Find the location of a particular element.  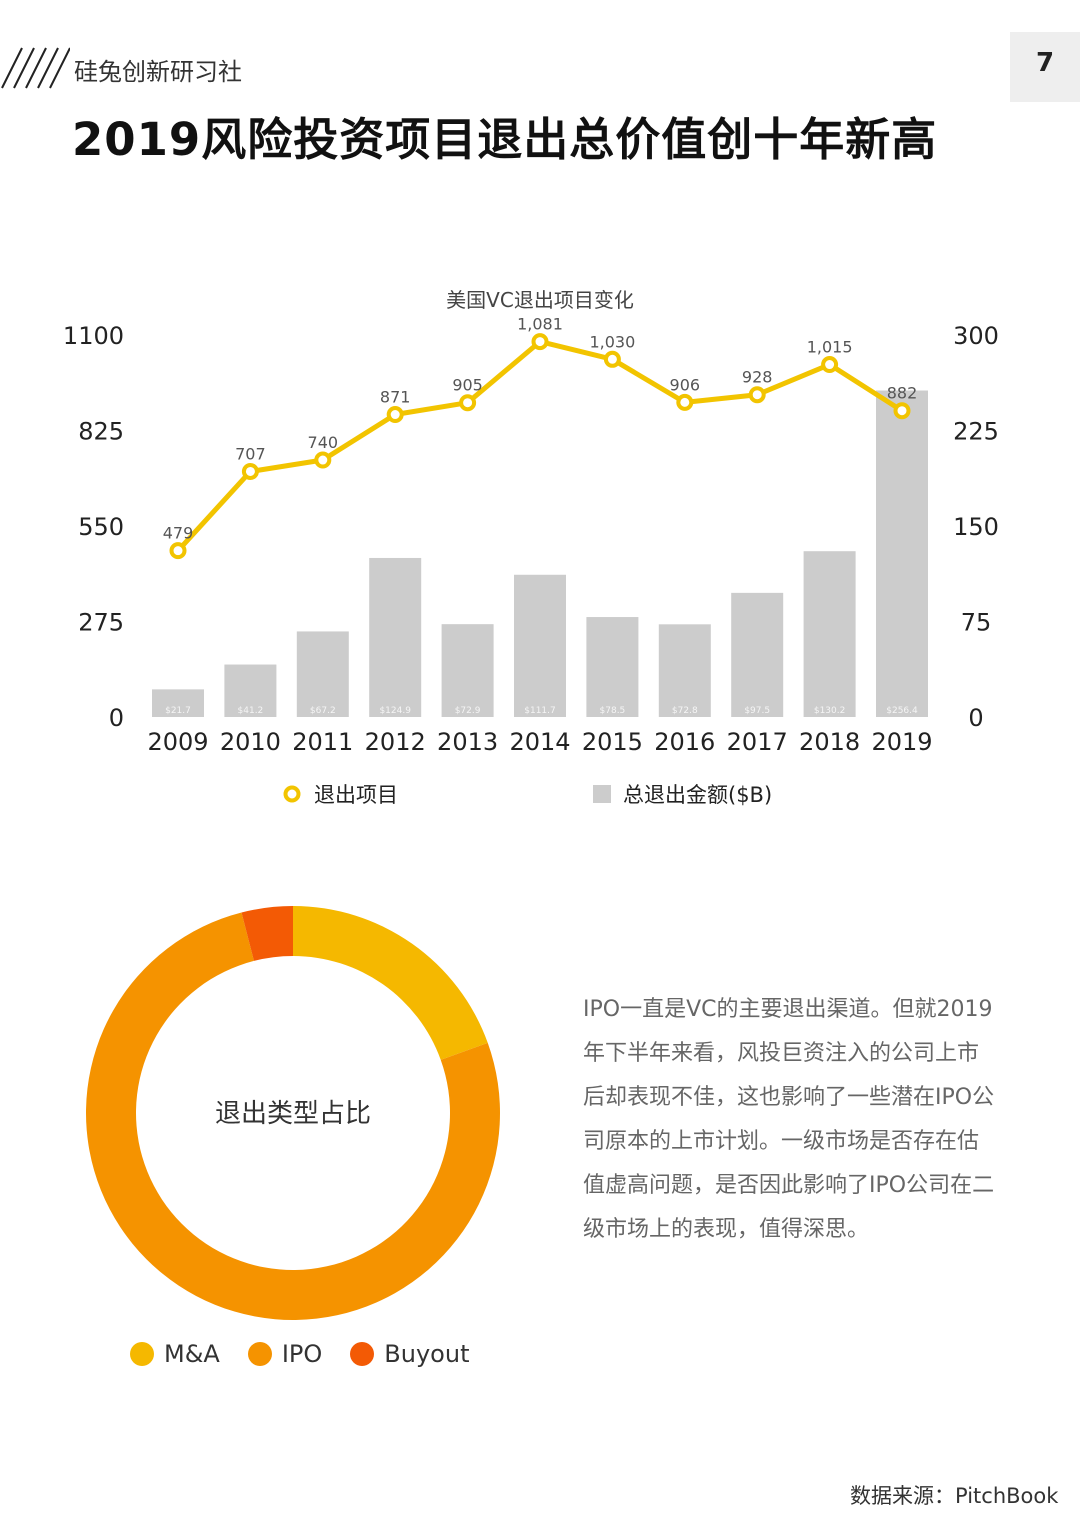

brand-name: 硅兔创新研习社 is located at coordinates (158, 72).